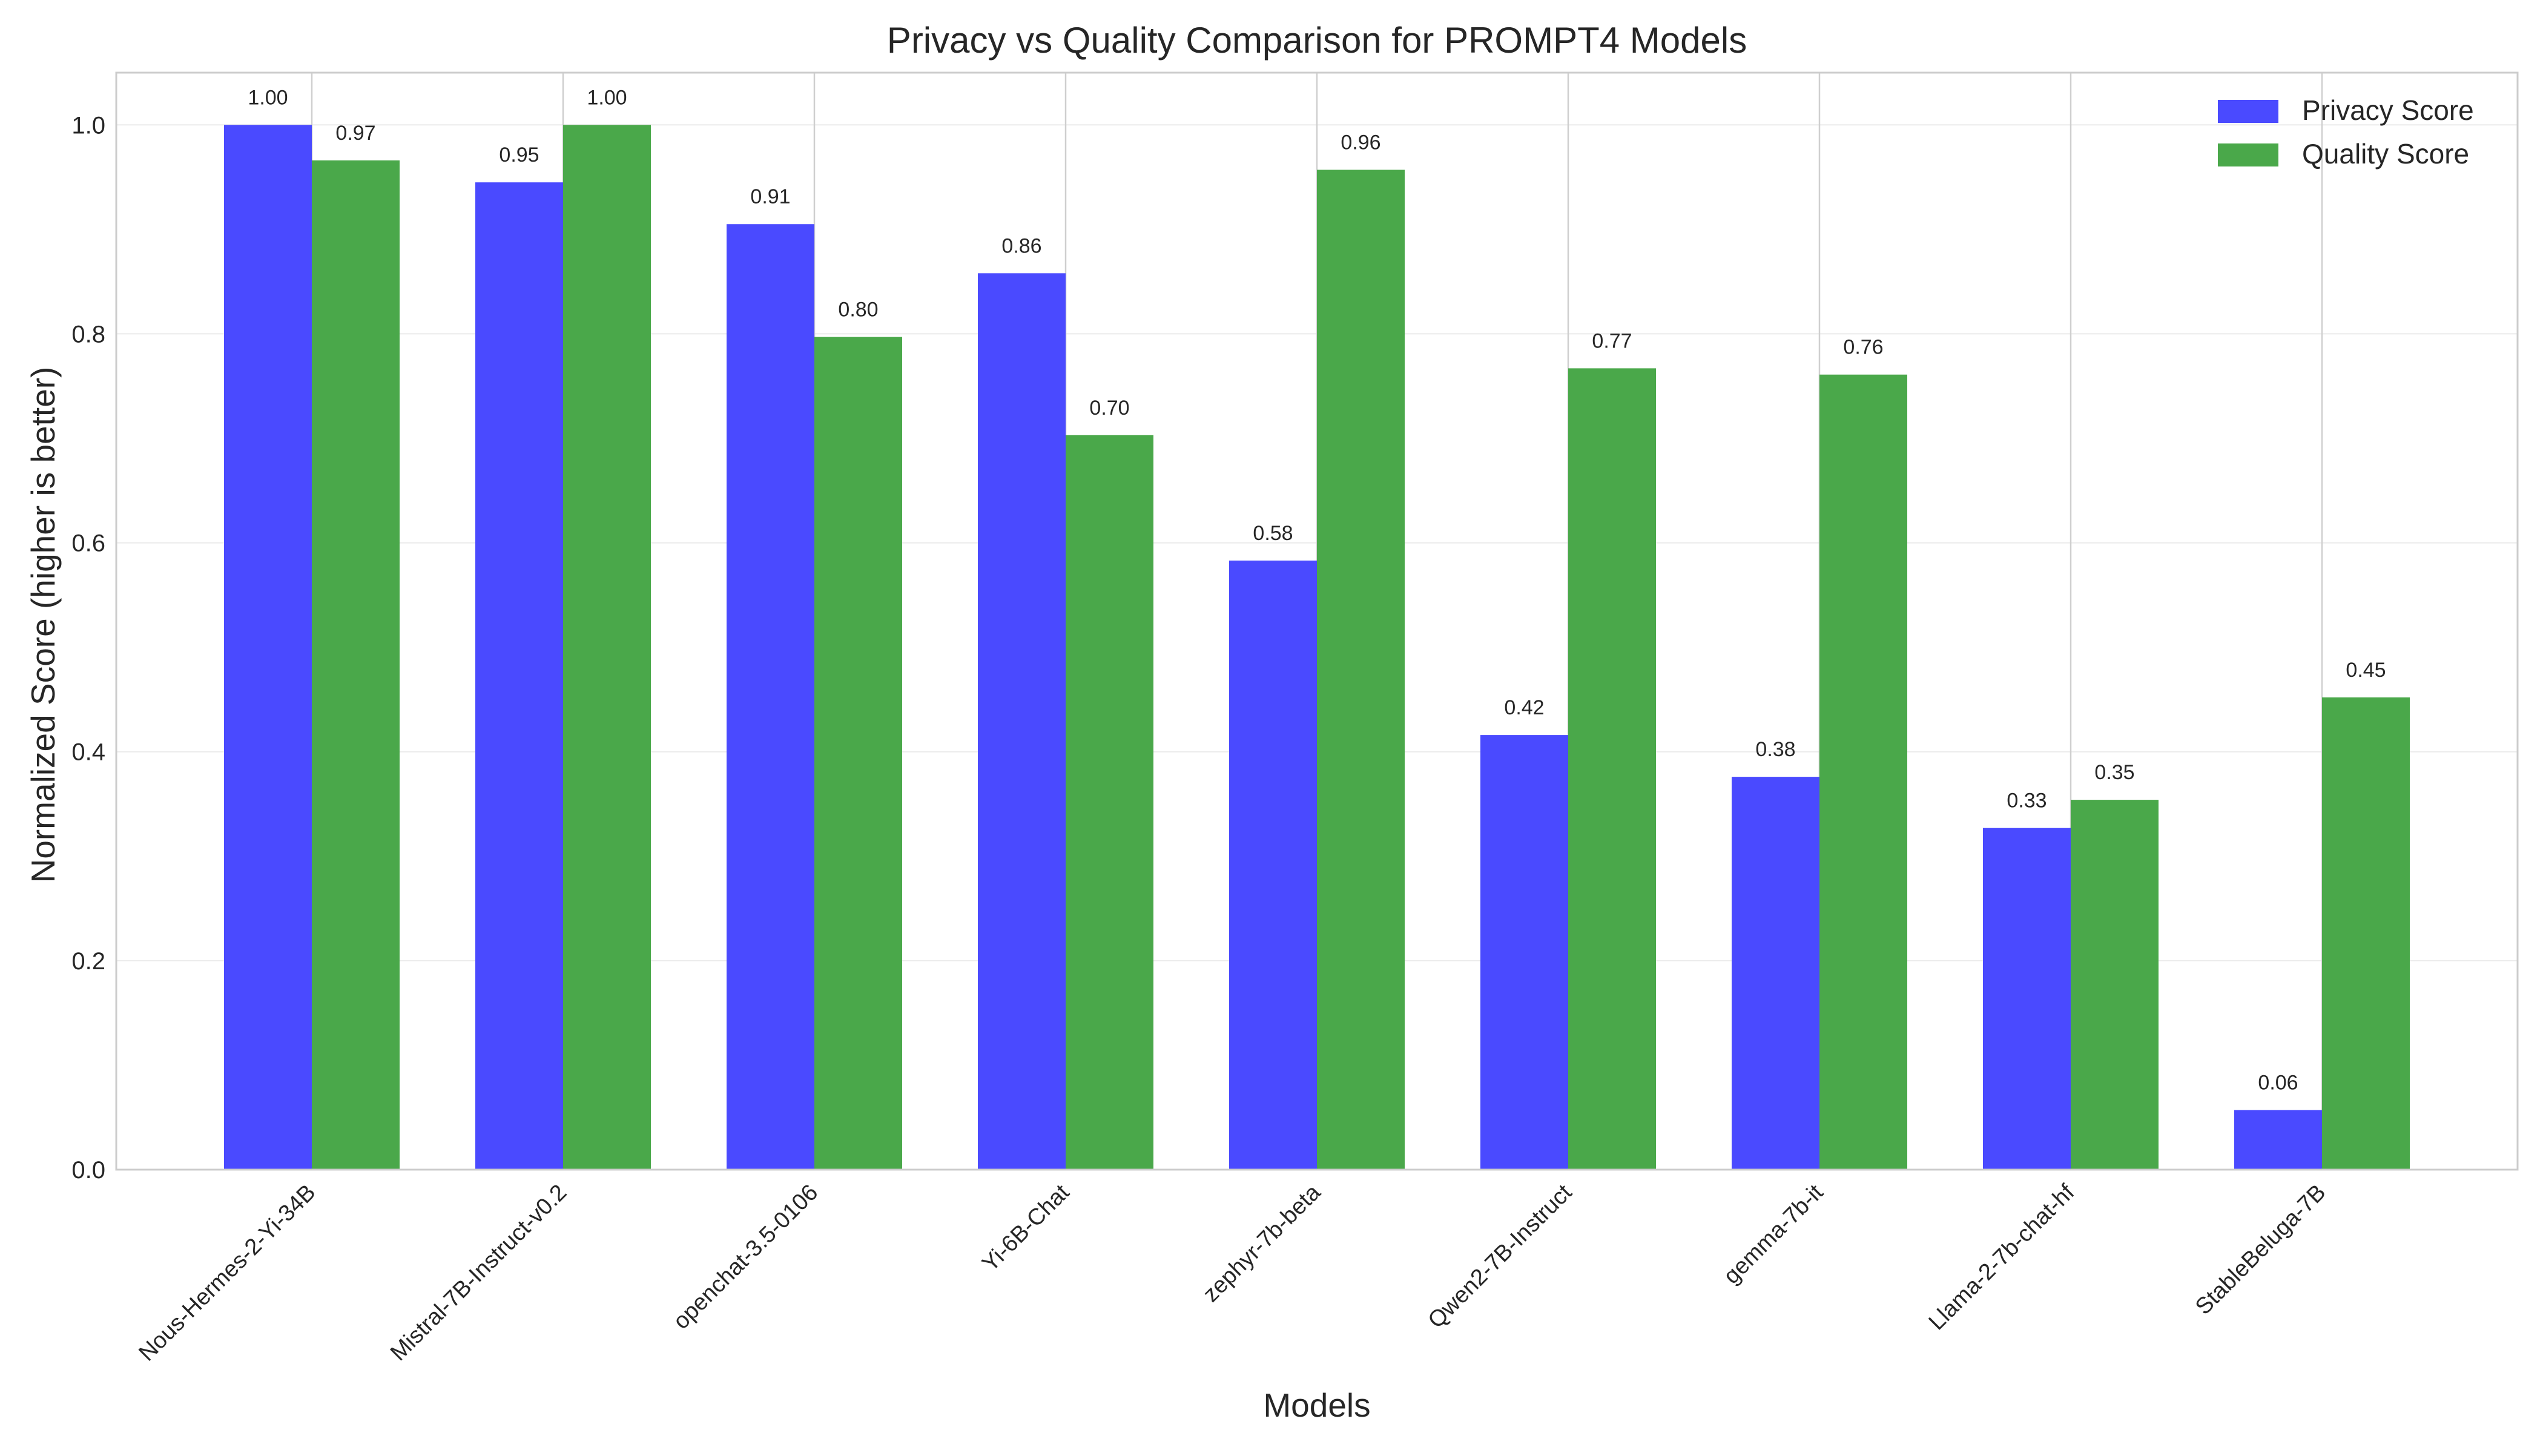 The height and width of the screenshot is (1456, 2543). Describe the element at coordinates (607, 97) in the screenshot. I see `quality-score-value-label: 1.00` at that location.